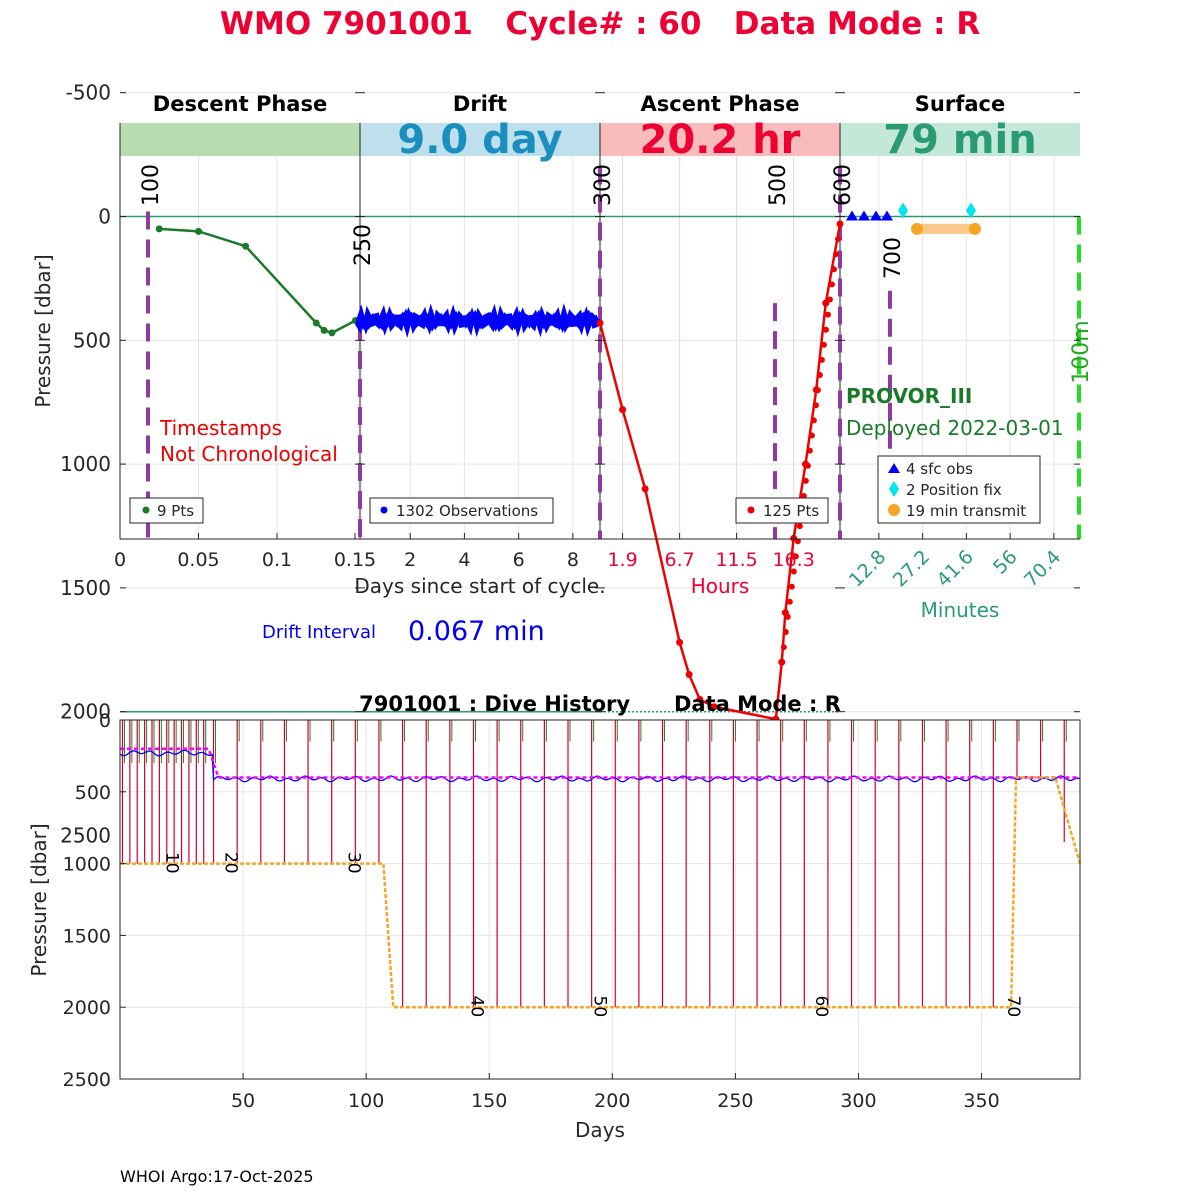 Image resolution: width=1200 pixels, height=1200 pixels. I want to click on phase-duration: 9.0 day, so click(479, 140).